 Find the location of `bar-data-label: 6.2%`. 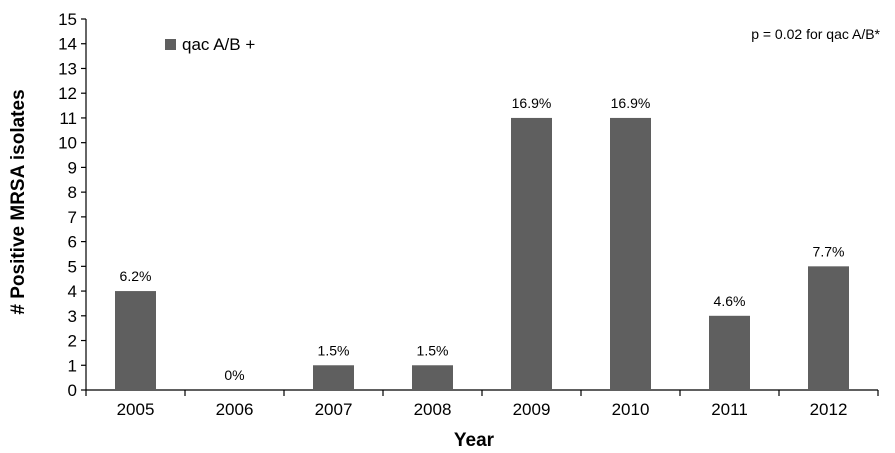

bar-data-label: 6.2% is located at coordinates (136, 276).